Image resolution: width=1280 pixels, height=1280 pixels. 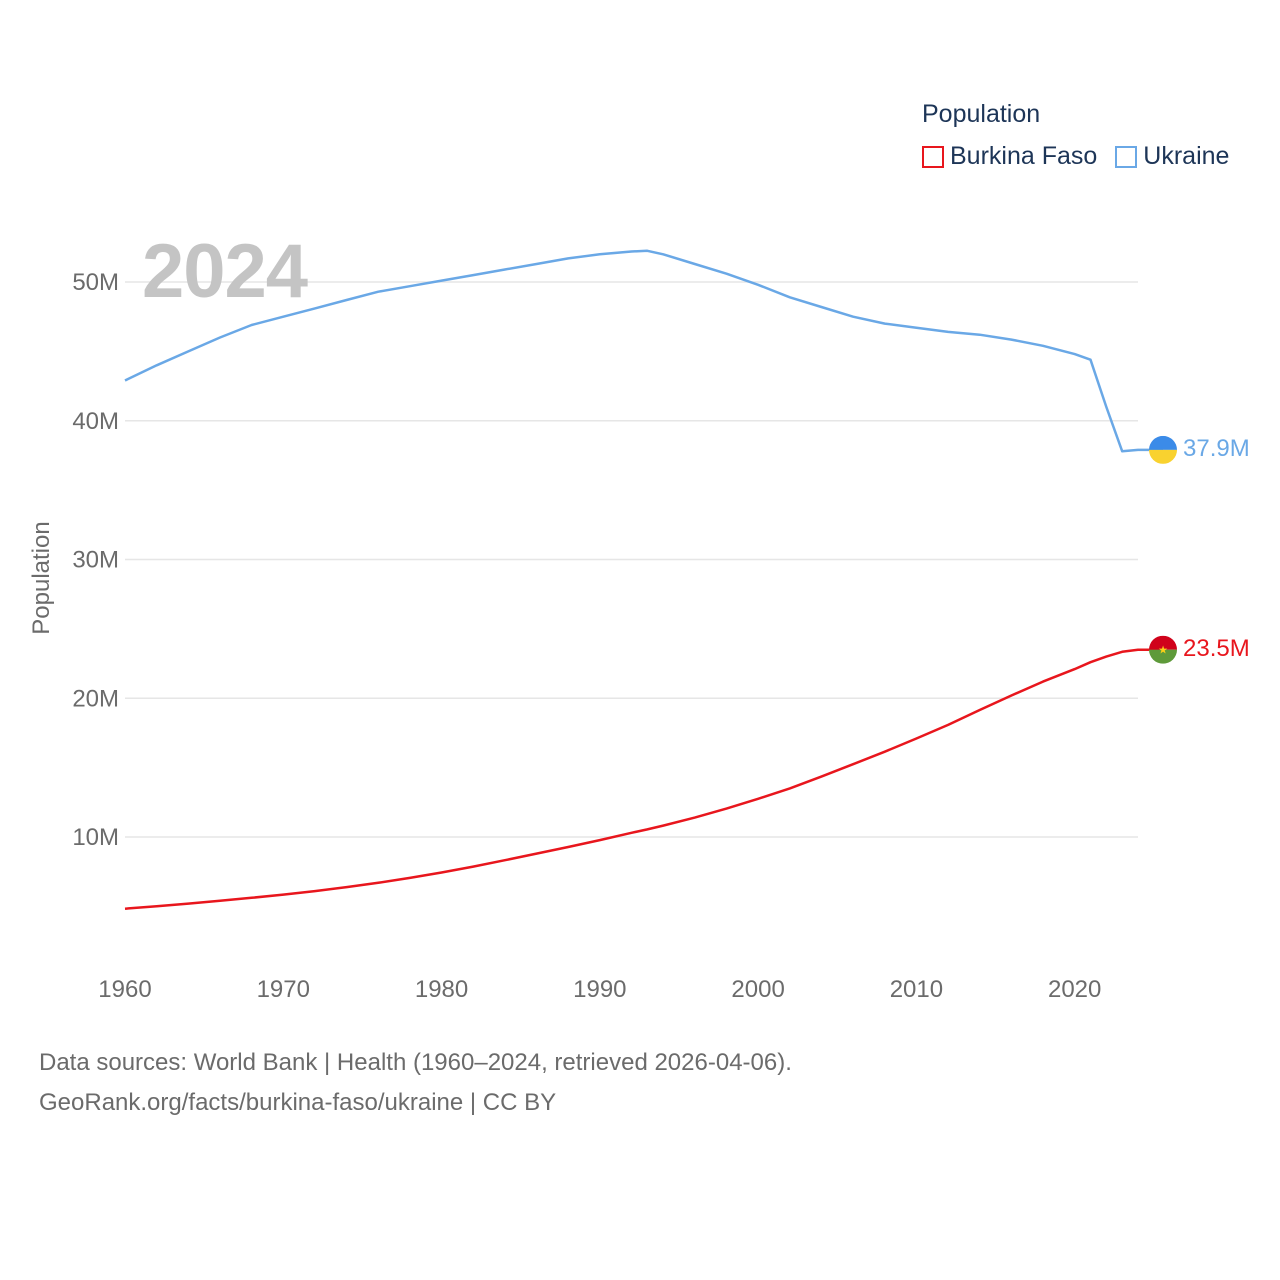 What do you see at coordinates (643, 351) in the screenshot?
I see `series-line-ukraine` at bounding box center [643, 351].